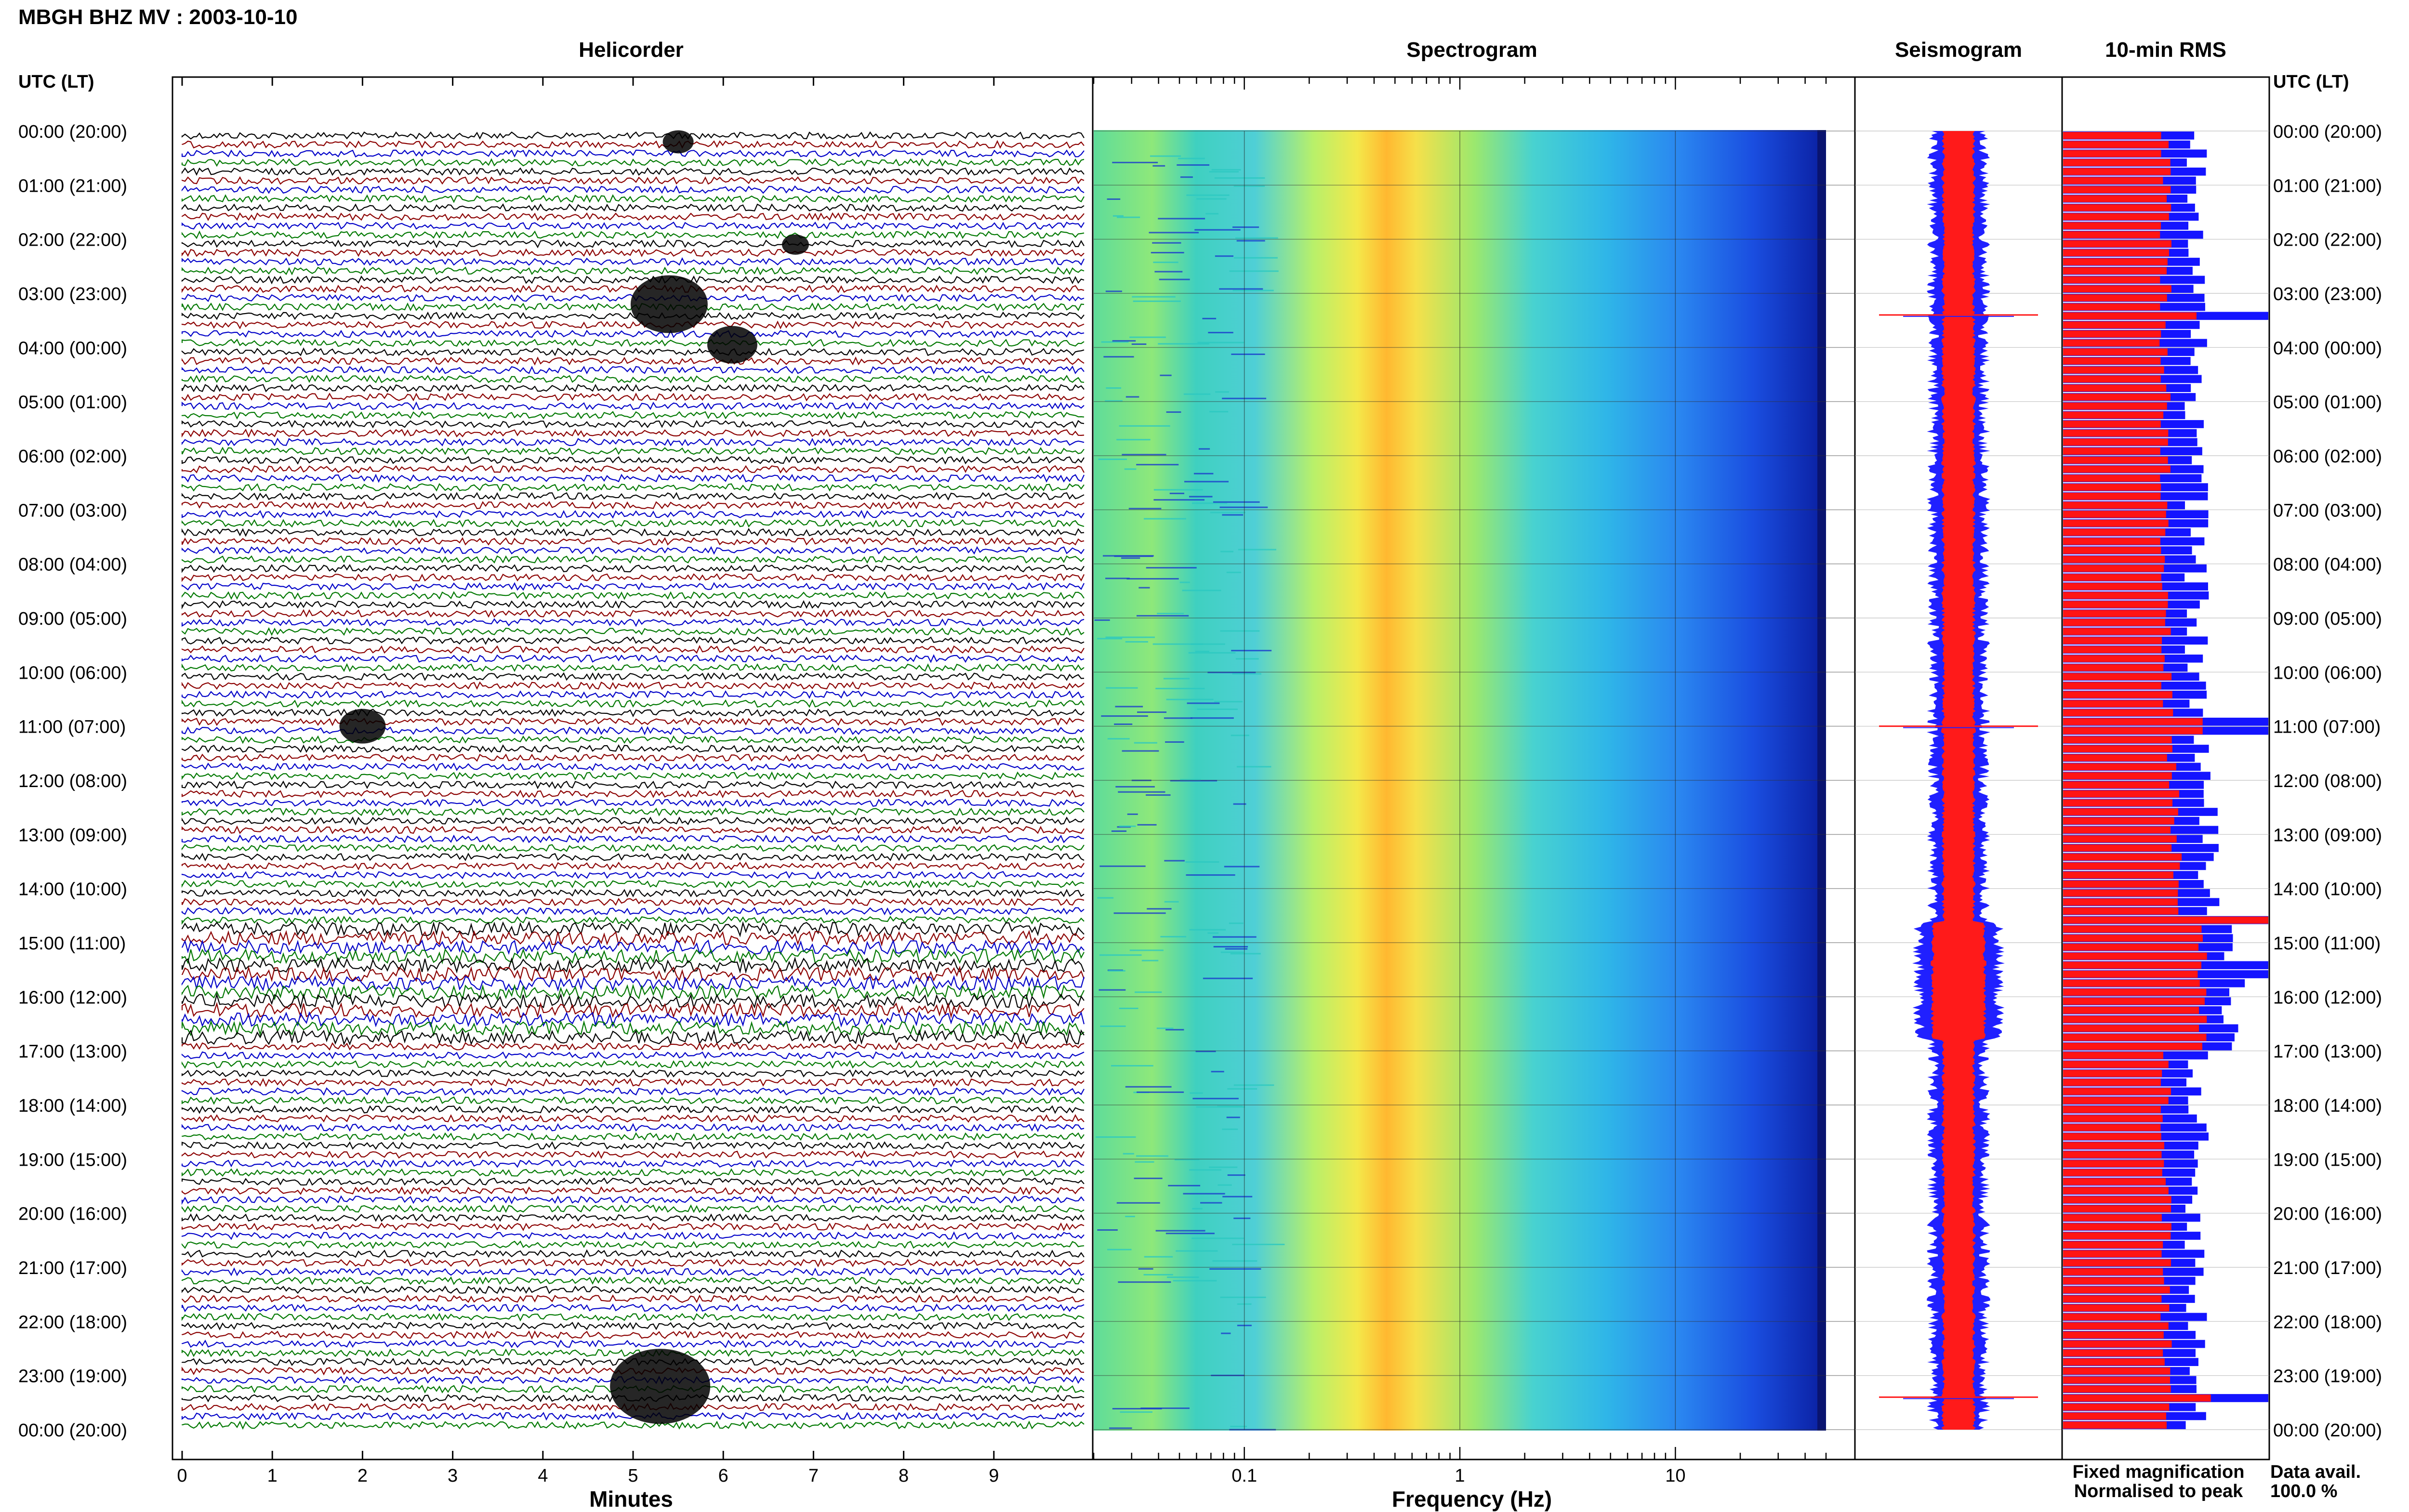 The width and height of the screenshot is (2409, 1512). Describe the element at coordinates (2158, 1491) in the screenshot. I see `legend-normalised-to-peak: Normalised to peak` at that location.